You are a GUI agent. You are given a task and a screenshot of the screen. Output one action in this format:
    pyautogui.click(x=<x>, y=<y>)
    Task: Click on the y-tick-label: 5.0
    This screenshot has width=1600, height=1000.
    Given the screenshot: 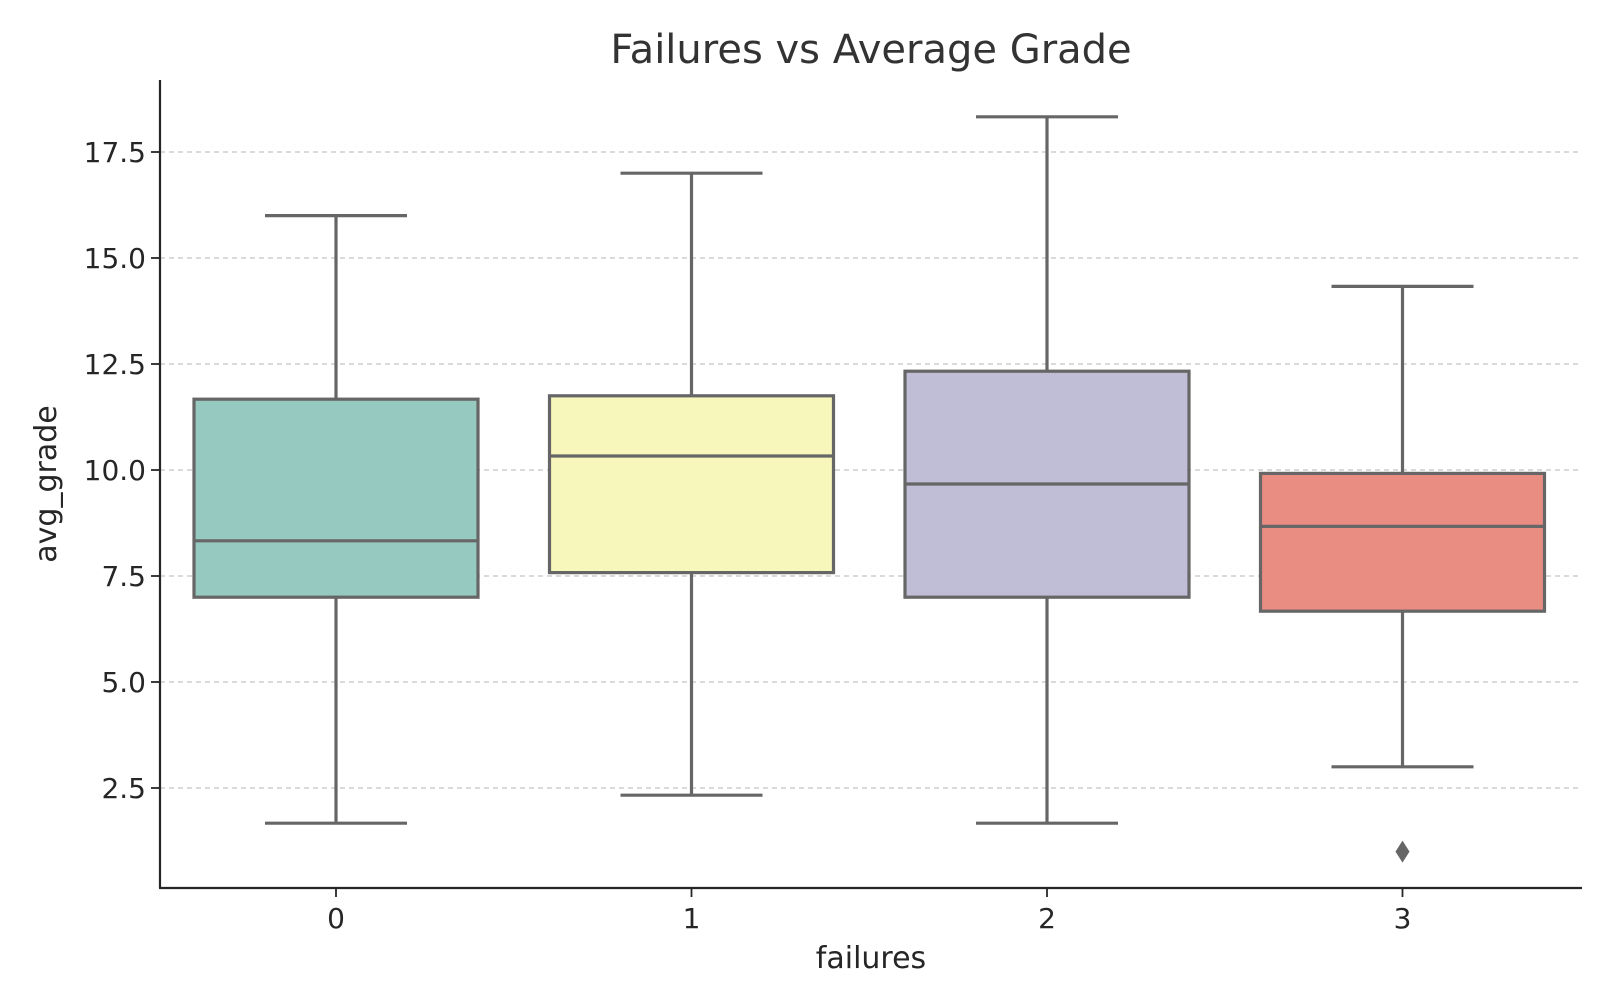 What is the action you would take?
    pyautogui.click(x=123, y=682)
    